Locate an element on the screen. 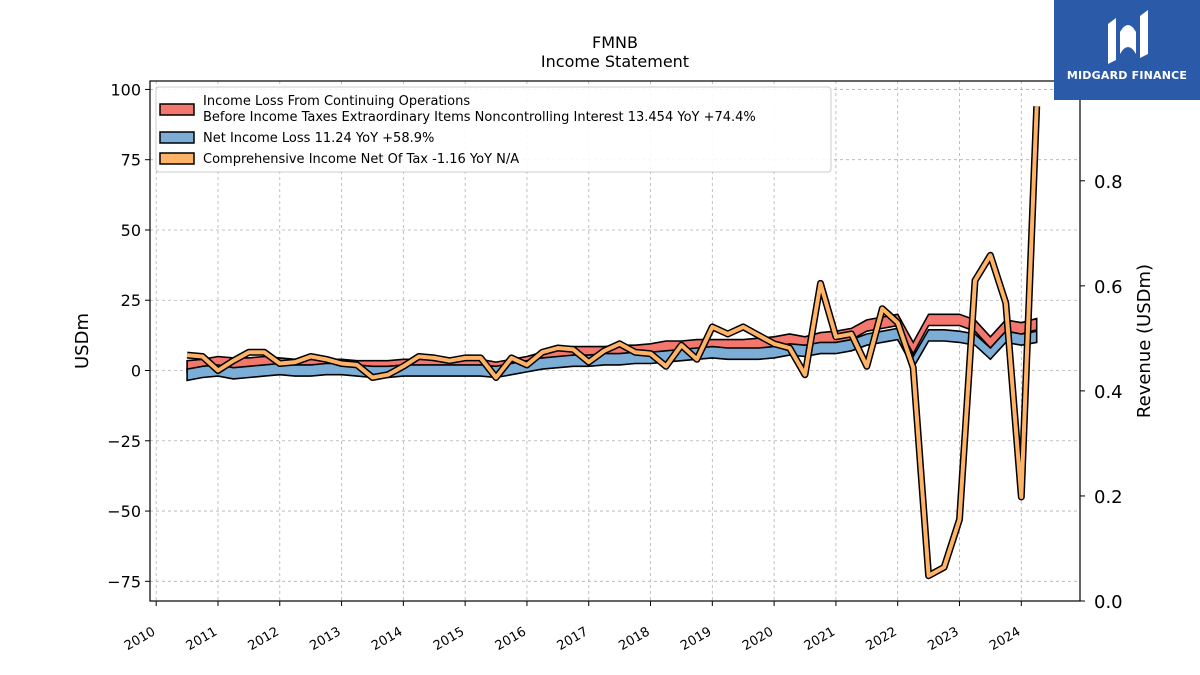  brand-name: MIDGARD FINANCE is located at coordinates (1127, 75).